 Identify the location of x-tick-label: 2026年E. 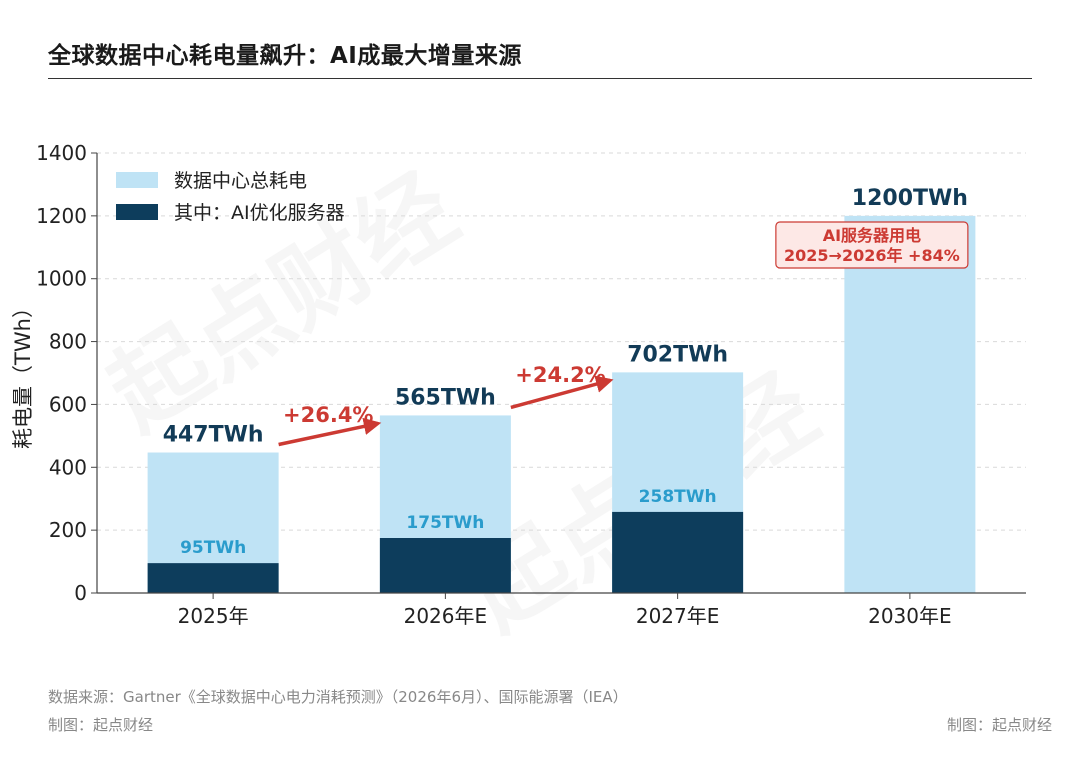
(446, 616).